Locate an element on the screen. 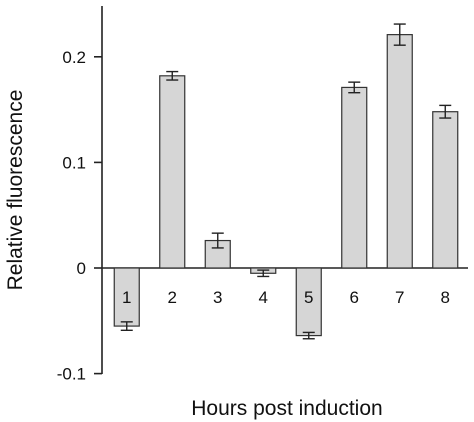  y-tick-label: 0.1 is located at coordinates (74, 162).